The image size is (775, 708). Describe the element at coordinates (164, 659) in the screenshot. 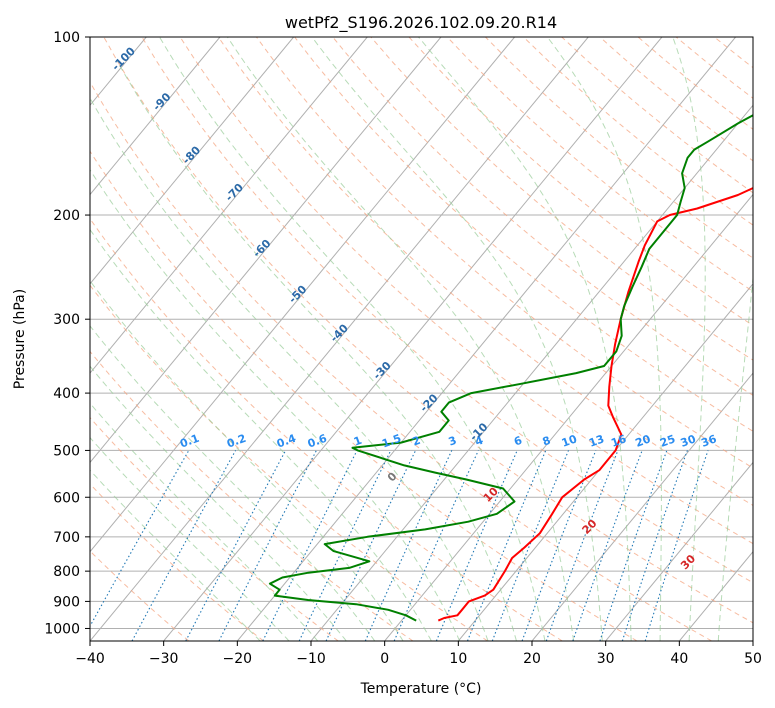

I see `x-tick-label: −30` at that location.